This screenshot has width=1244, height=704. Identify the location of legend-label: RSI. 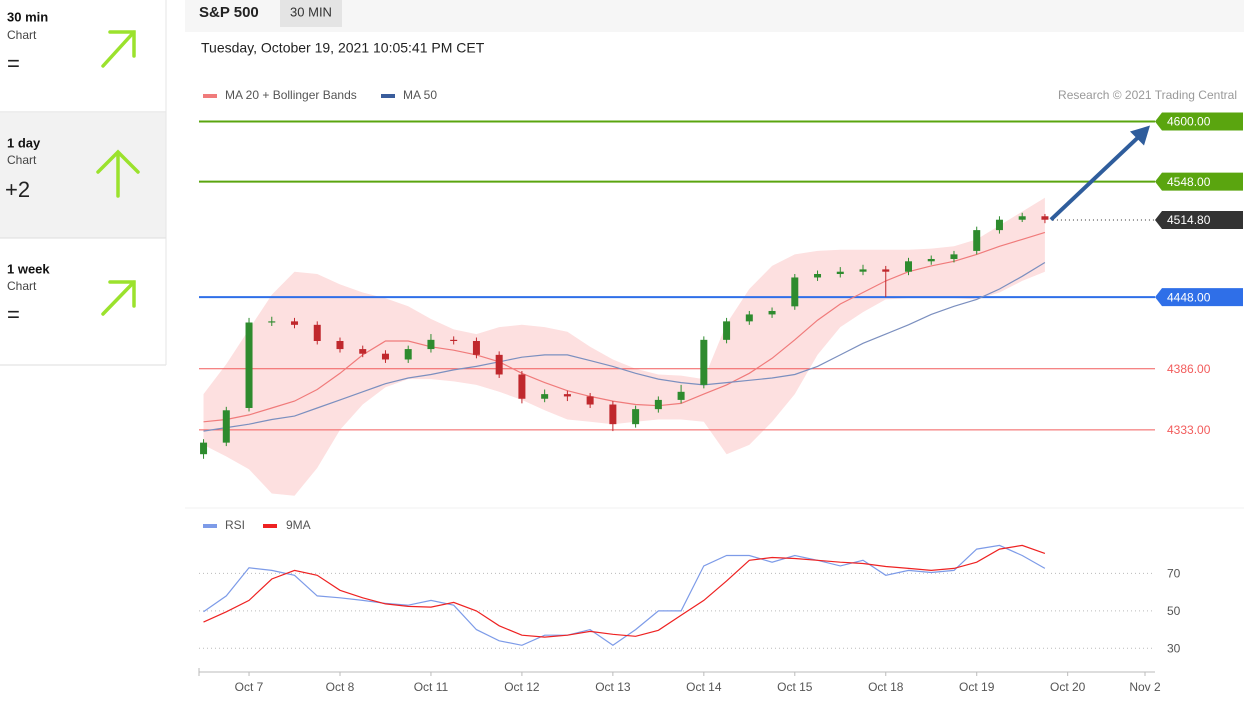
(235, 525).